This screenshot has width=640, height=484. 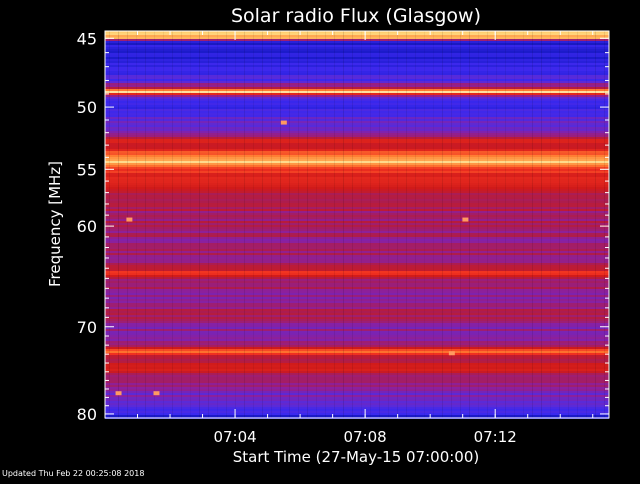 What do you see at coordinates (365, 437) in the screenshot?
I see `x-tick-label: 07:08` at bounding box center [365, 437].